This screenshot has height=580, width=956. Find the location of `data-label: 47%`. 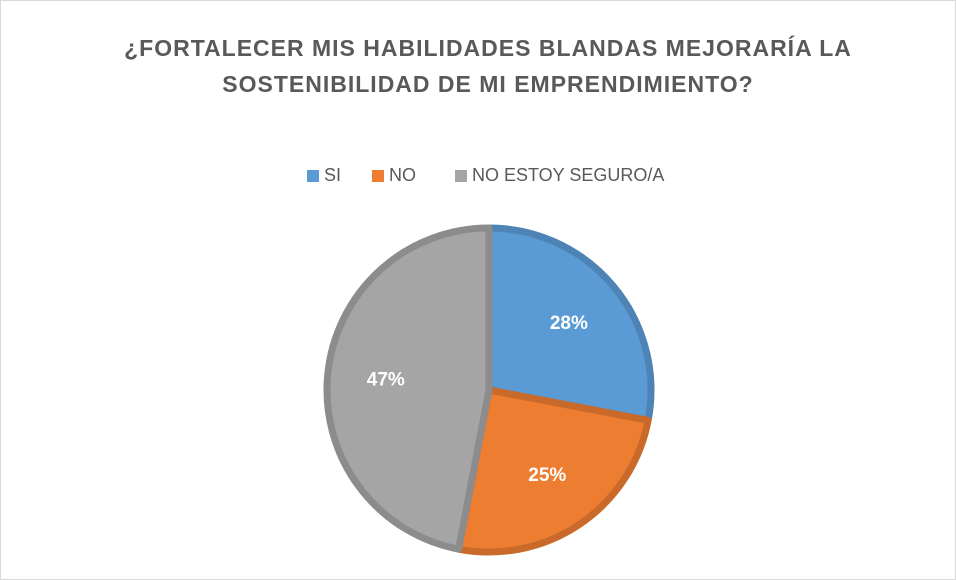

data-label: 47% is located at coordinates (386, 379).